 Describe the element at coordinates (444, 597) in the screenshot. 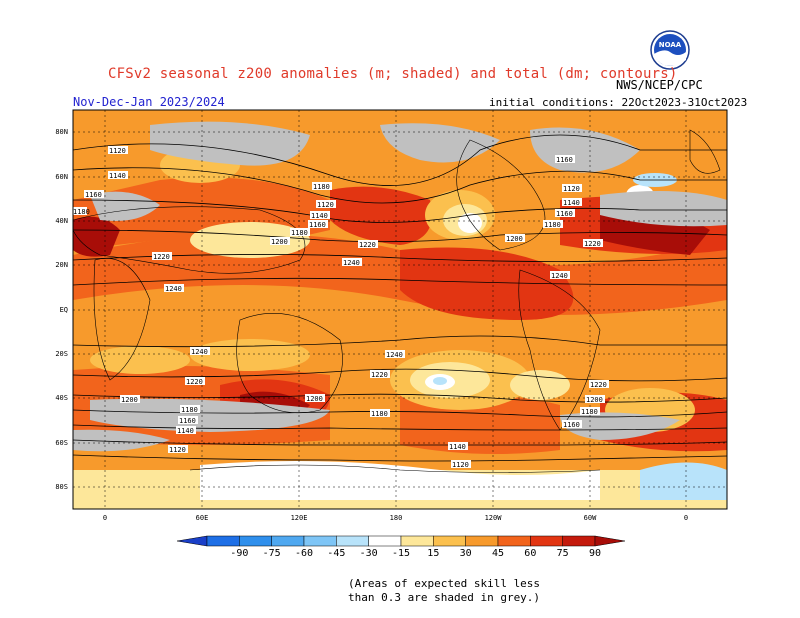

I see `skill-note-line: than 0.3 are shaded in grey.)` at that location.